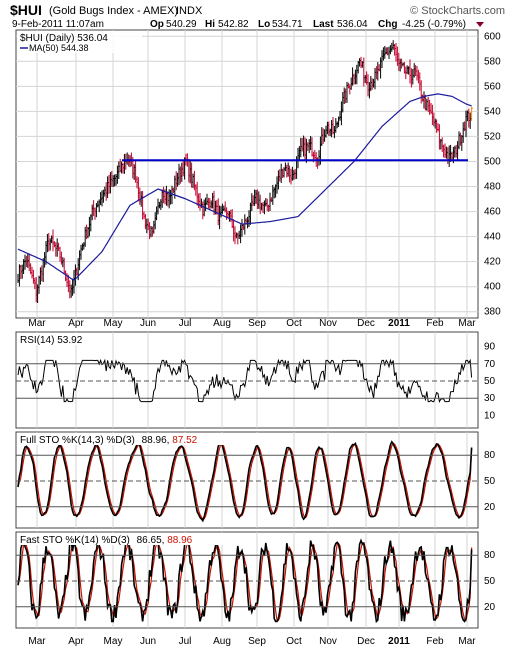 The height and width of the screenshot is (657, 521). Describe the element at coordinates (113, 11) in the screenshot. I see `symbol-name: (Gold Bugs Index - AMEX)` at that location.